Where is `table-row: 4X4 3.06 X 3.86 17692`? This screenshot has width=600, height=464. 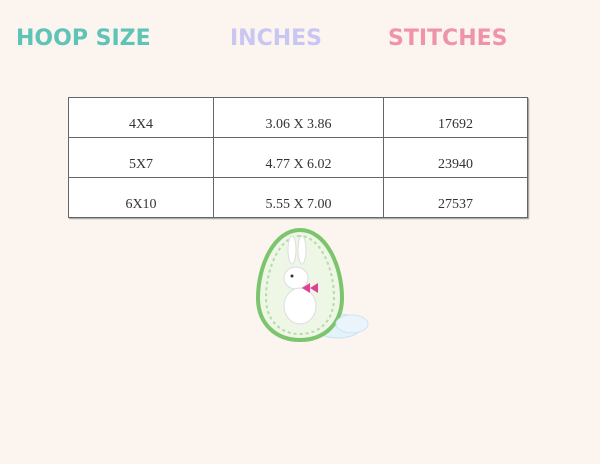
table-row: 4X4 3.06 X 3.86 17692 is located at coordinates (298, 117).